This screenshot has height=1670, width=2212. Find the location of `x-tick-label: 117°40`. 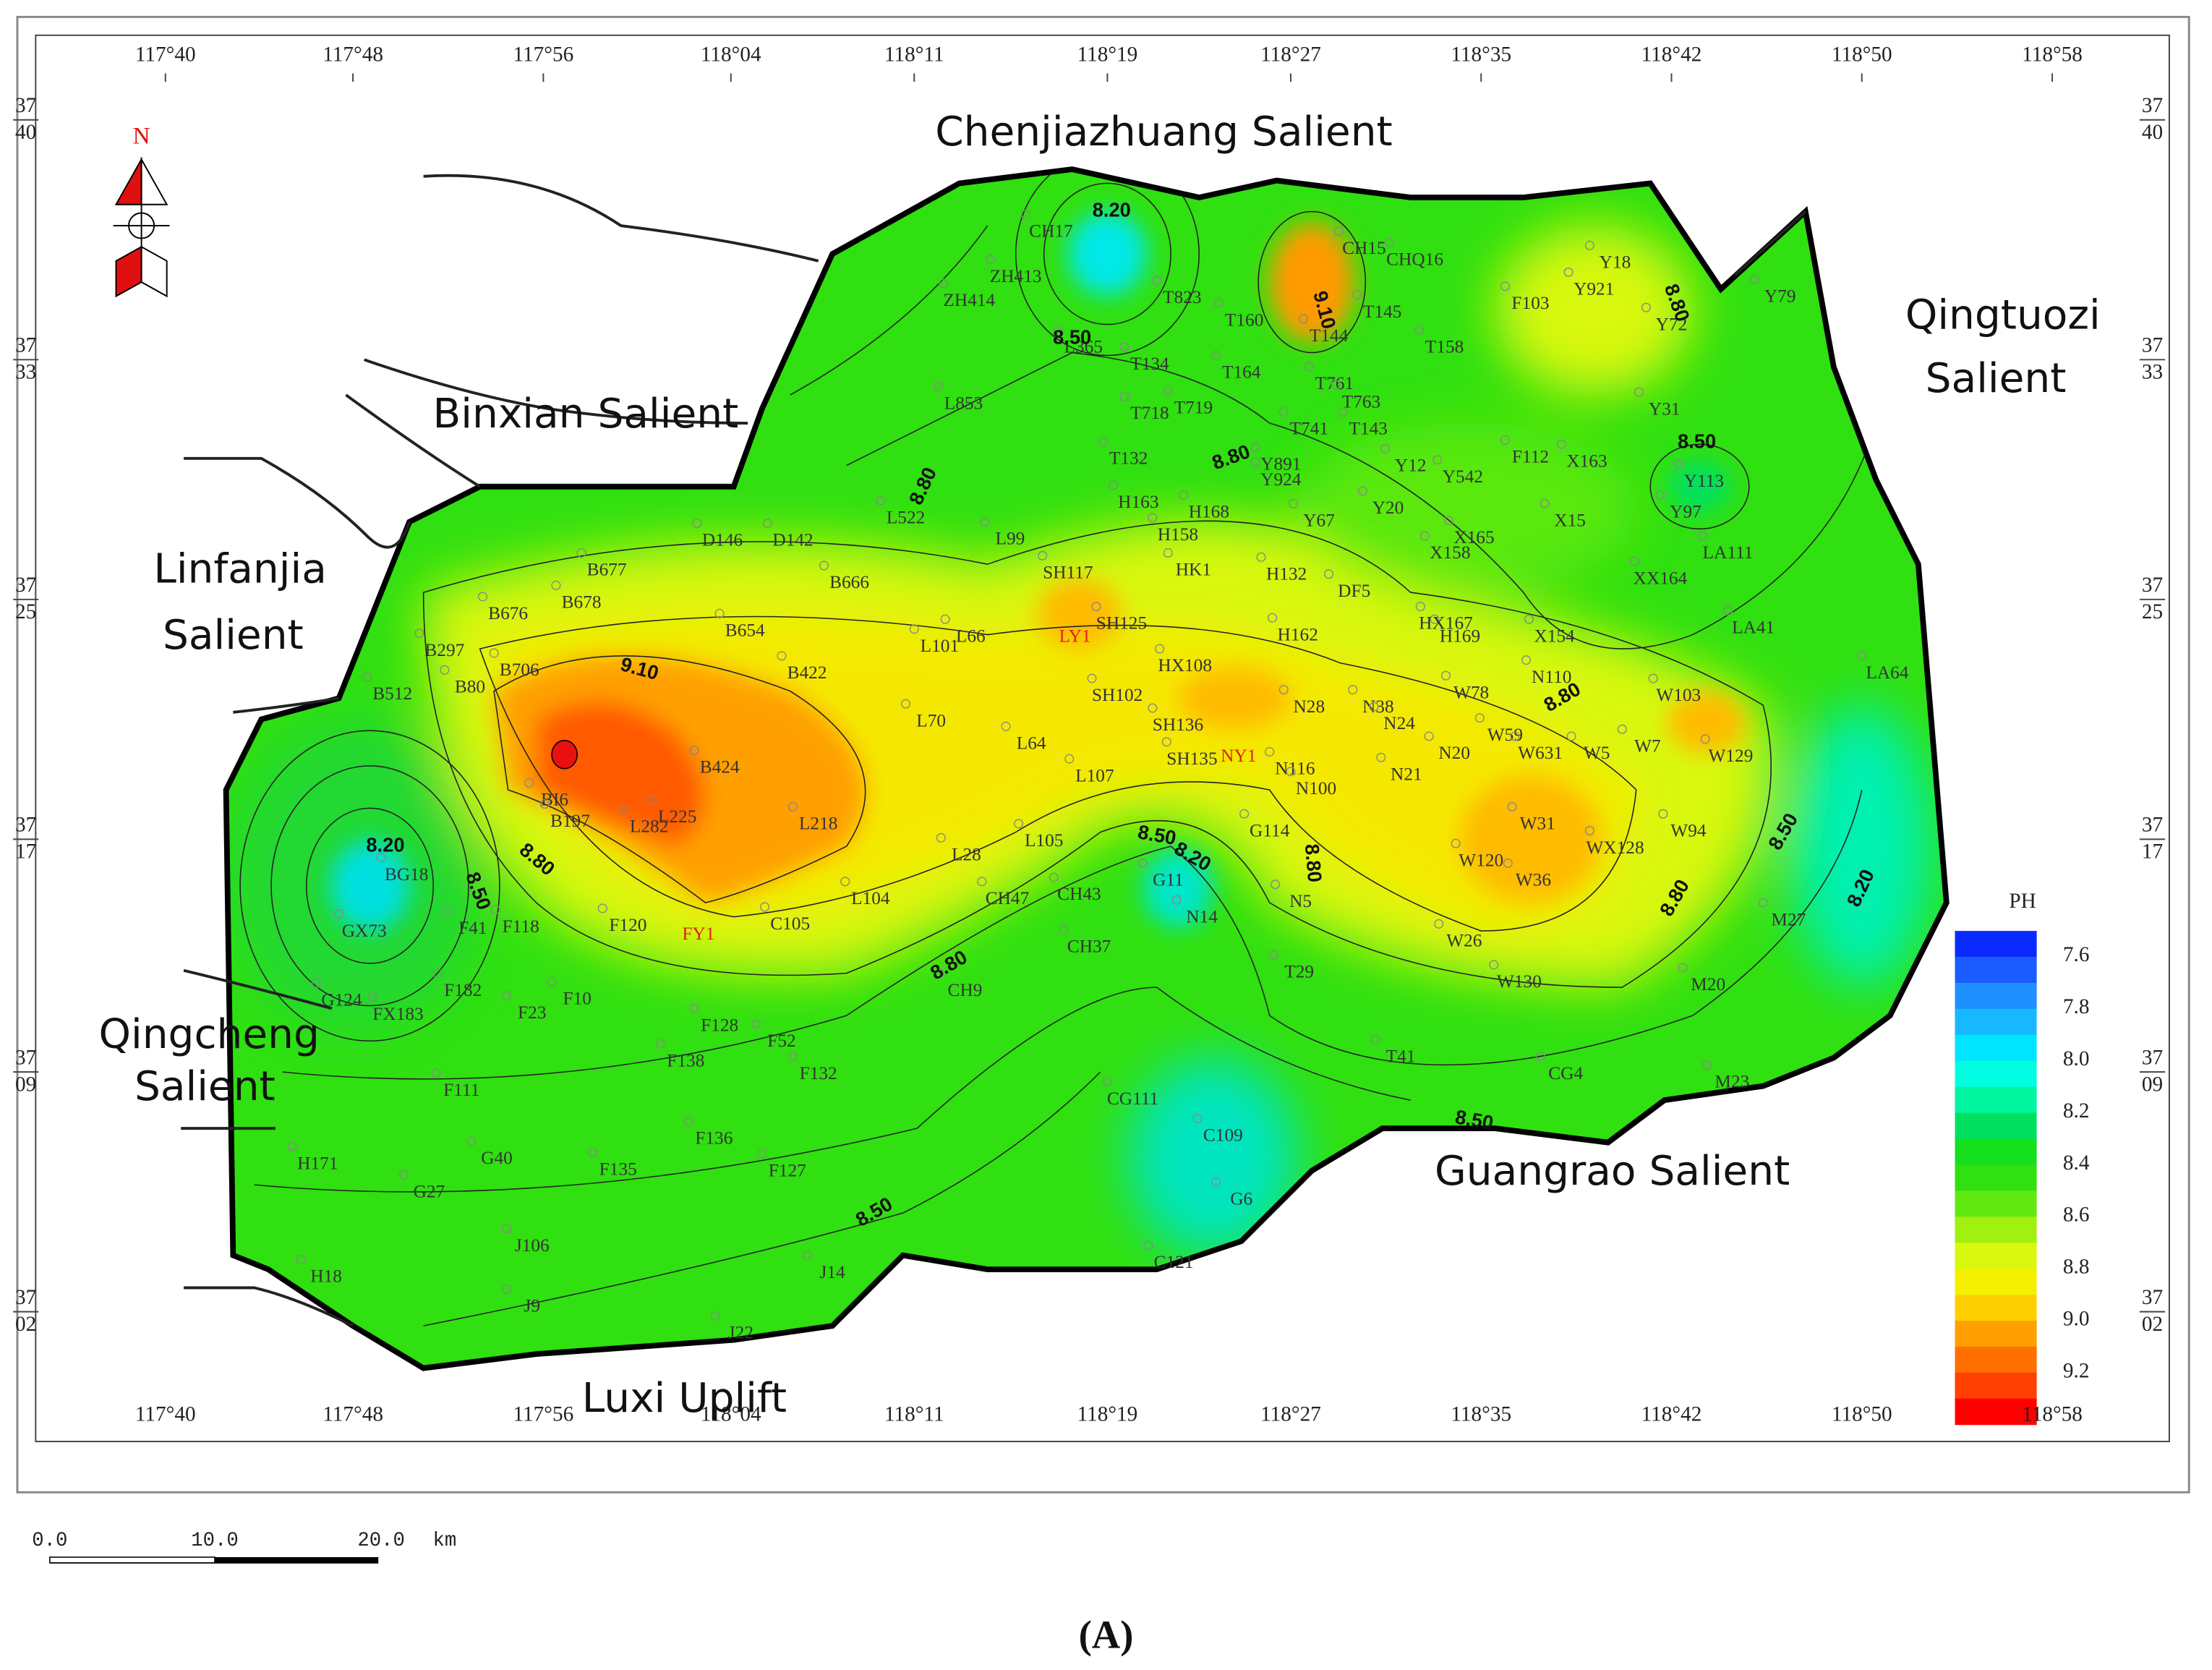

x-tick-label: 117°40 is located at coordinates (165, 1414).